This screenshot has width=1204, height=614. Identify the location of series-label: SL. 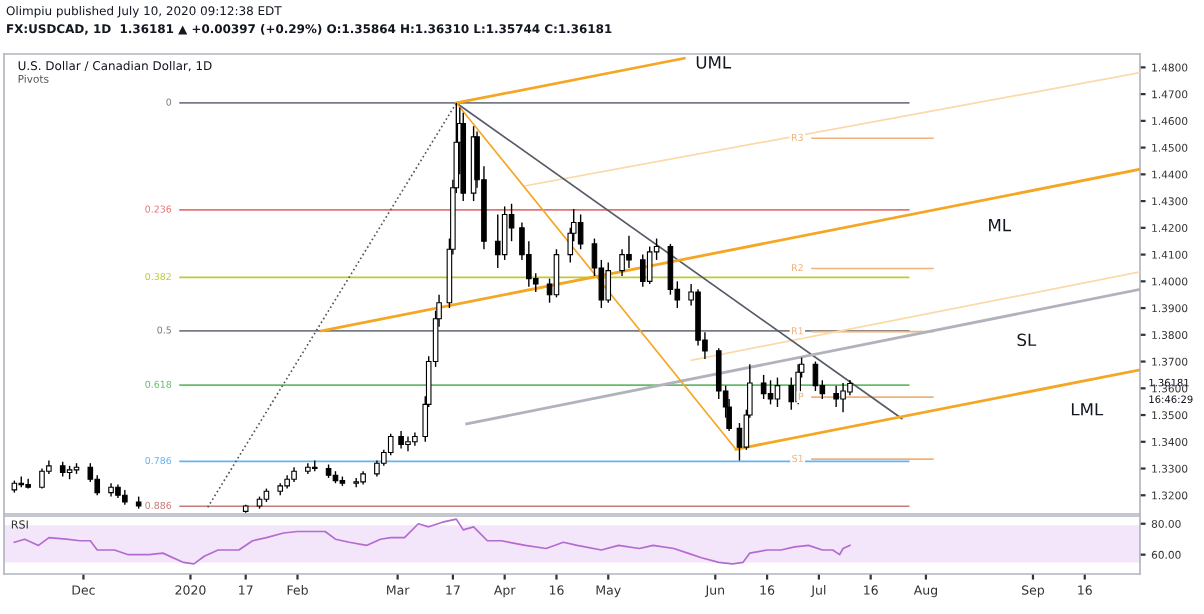
(1027, 340).